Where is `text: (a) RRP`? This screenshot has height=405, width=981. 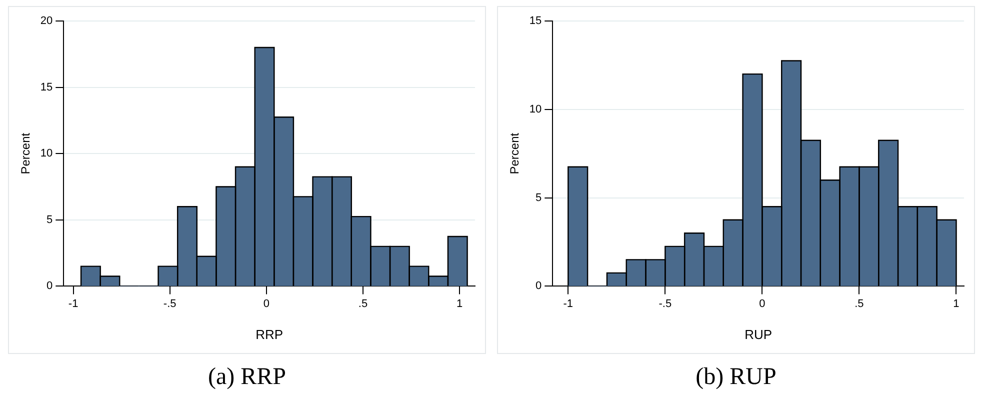
text: (a) RRP is located at coordinates (247, 377).